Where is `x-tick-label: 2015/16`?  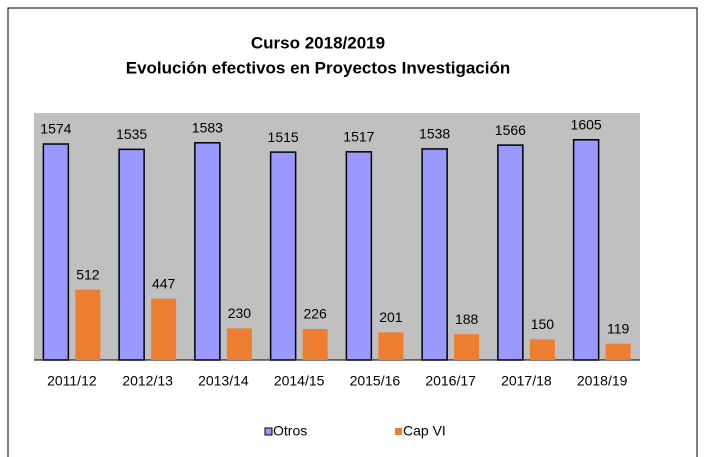 x-tick-label: 2015/16 is located at coordinates (375, 381).